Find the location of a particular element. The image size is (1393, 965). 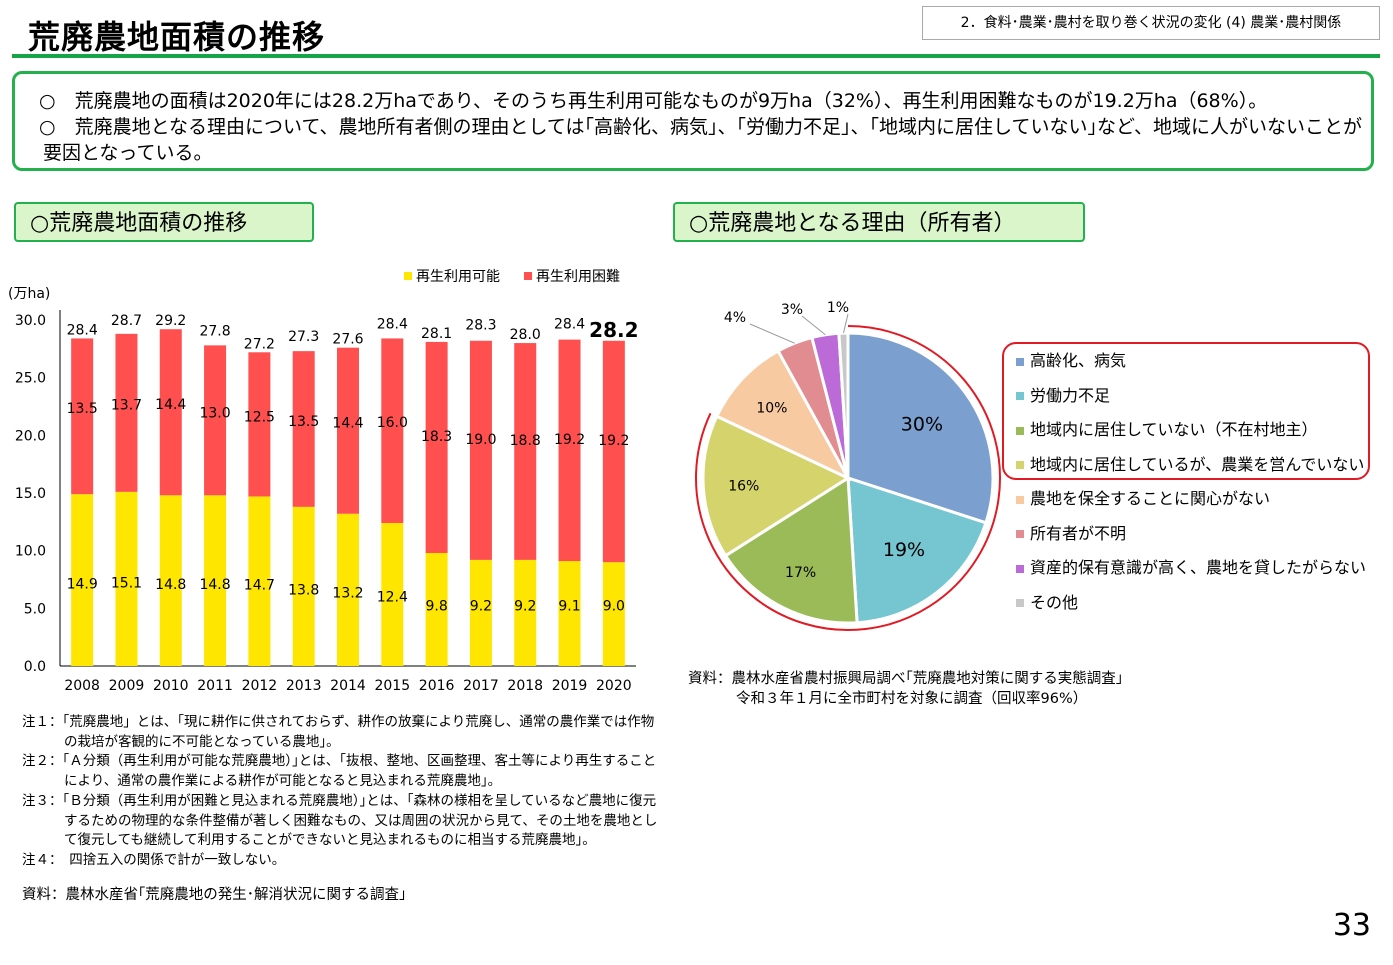

data-label: 14.9 is located at coordinates (82, 585).